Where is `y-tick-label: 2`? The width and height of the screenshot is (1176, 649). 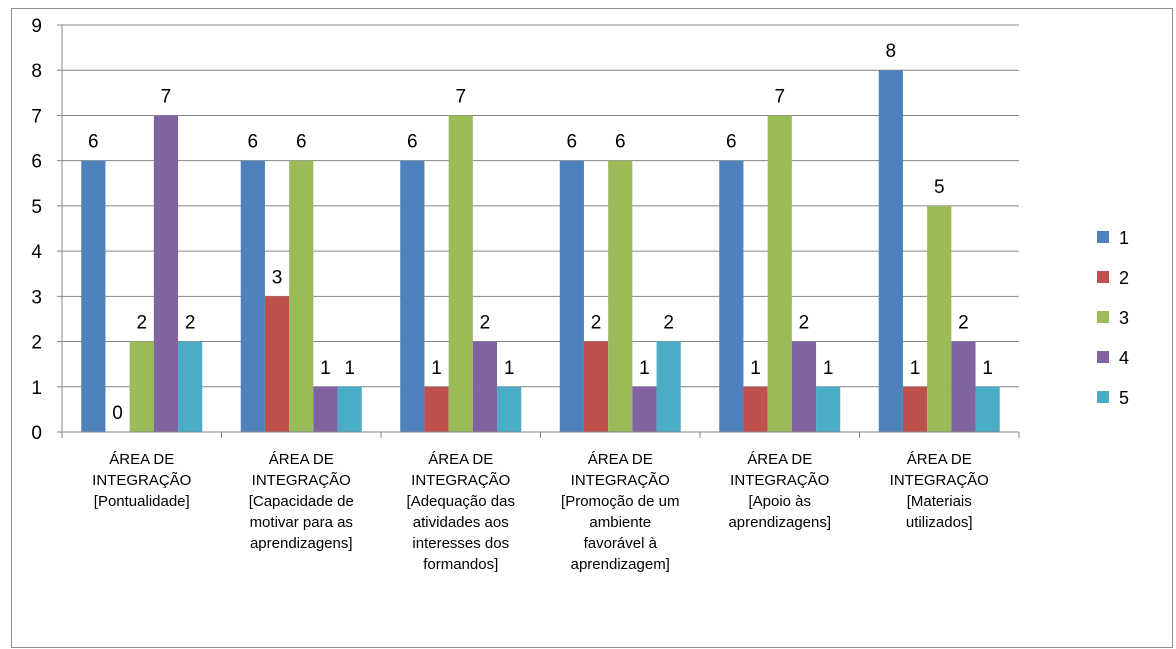 y-tick-label: 2 is located at coordinates (36, 343).